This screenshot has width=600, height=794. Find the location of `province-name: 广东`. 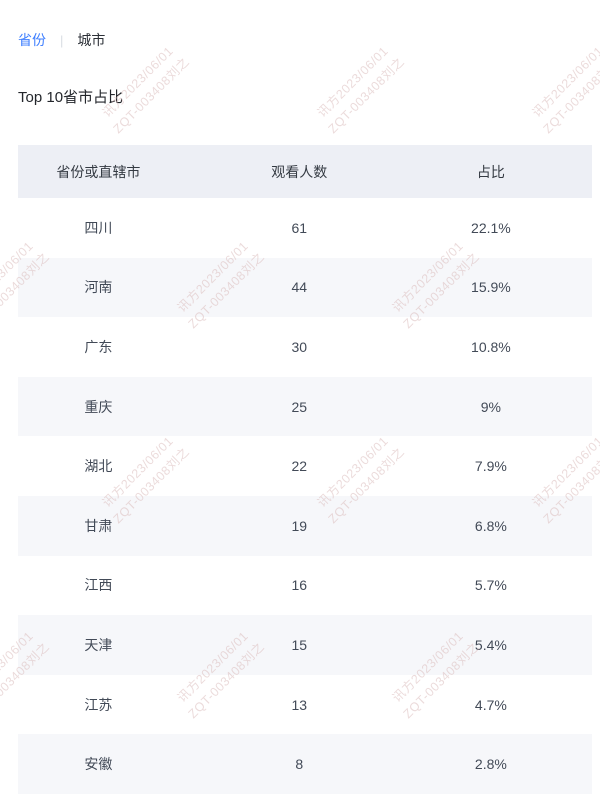

province-name: 广东 is located at coordinates (98, 346).